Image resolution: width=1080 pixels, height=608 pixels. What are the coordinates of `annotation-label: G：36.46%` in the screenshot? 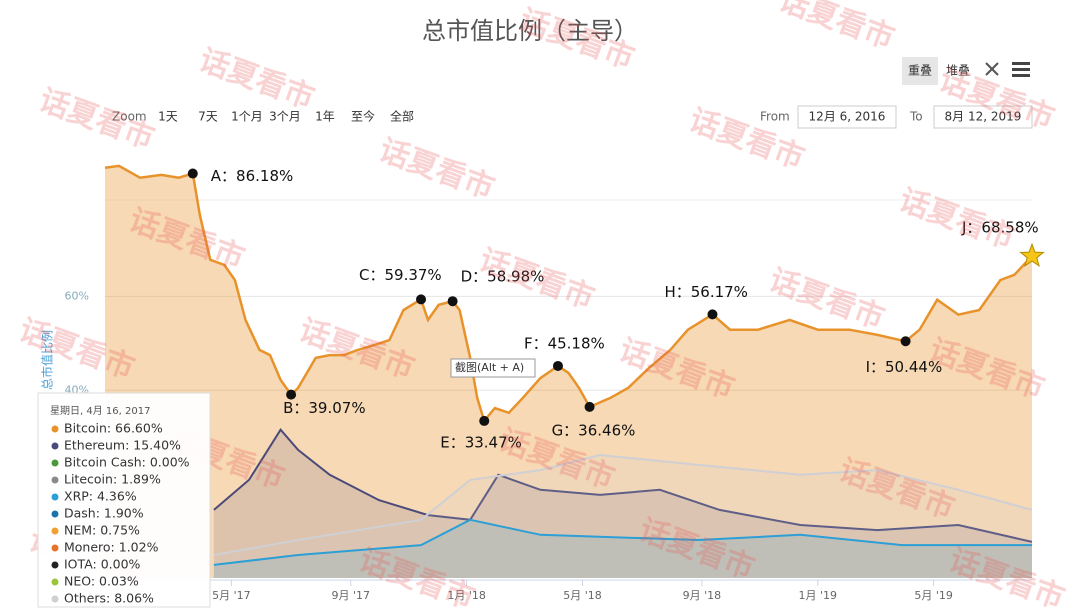 It's located at (594, 430).